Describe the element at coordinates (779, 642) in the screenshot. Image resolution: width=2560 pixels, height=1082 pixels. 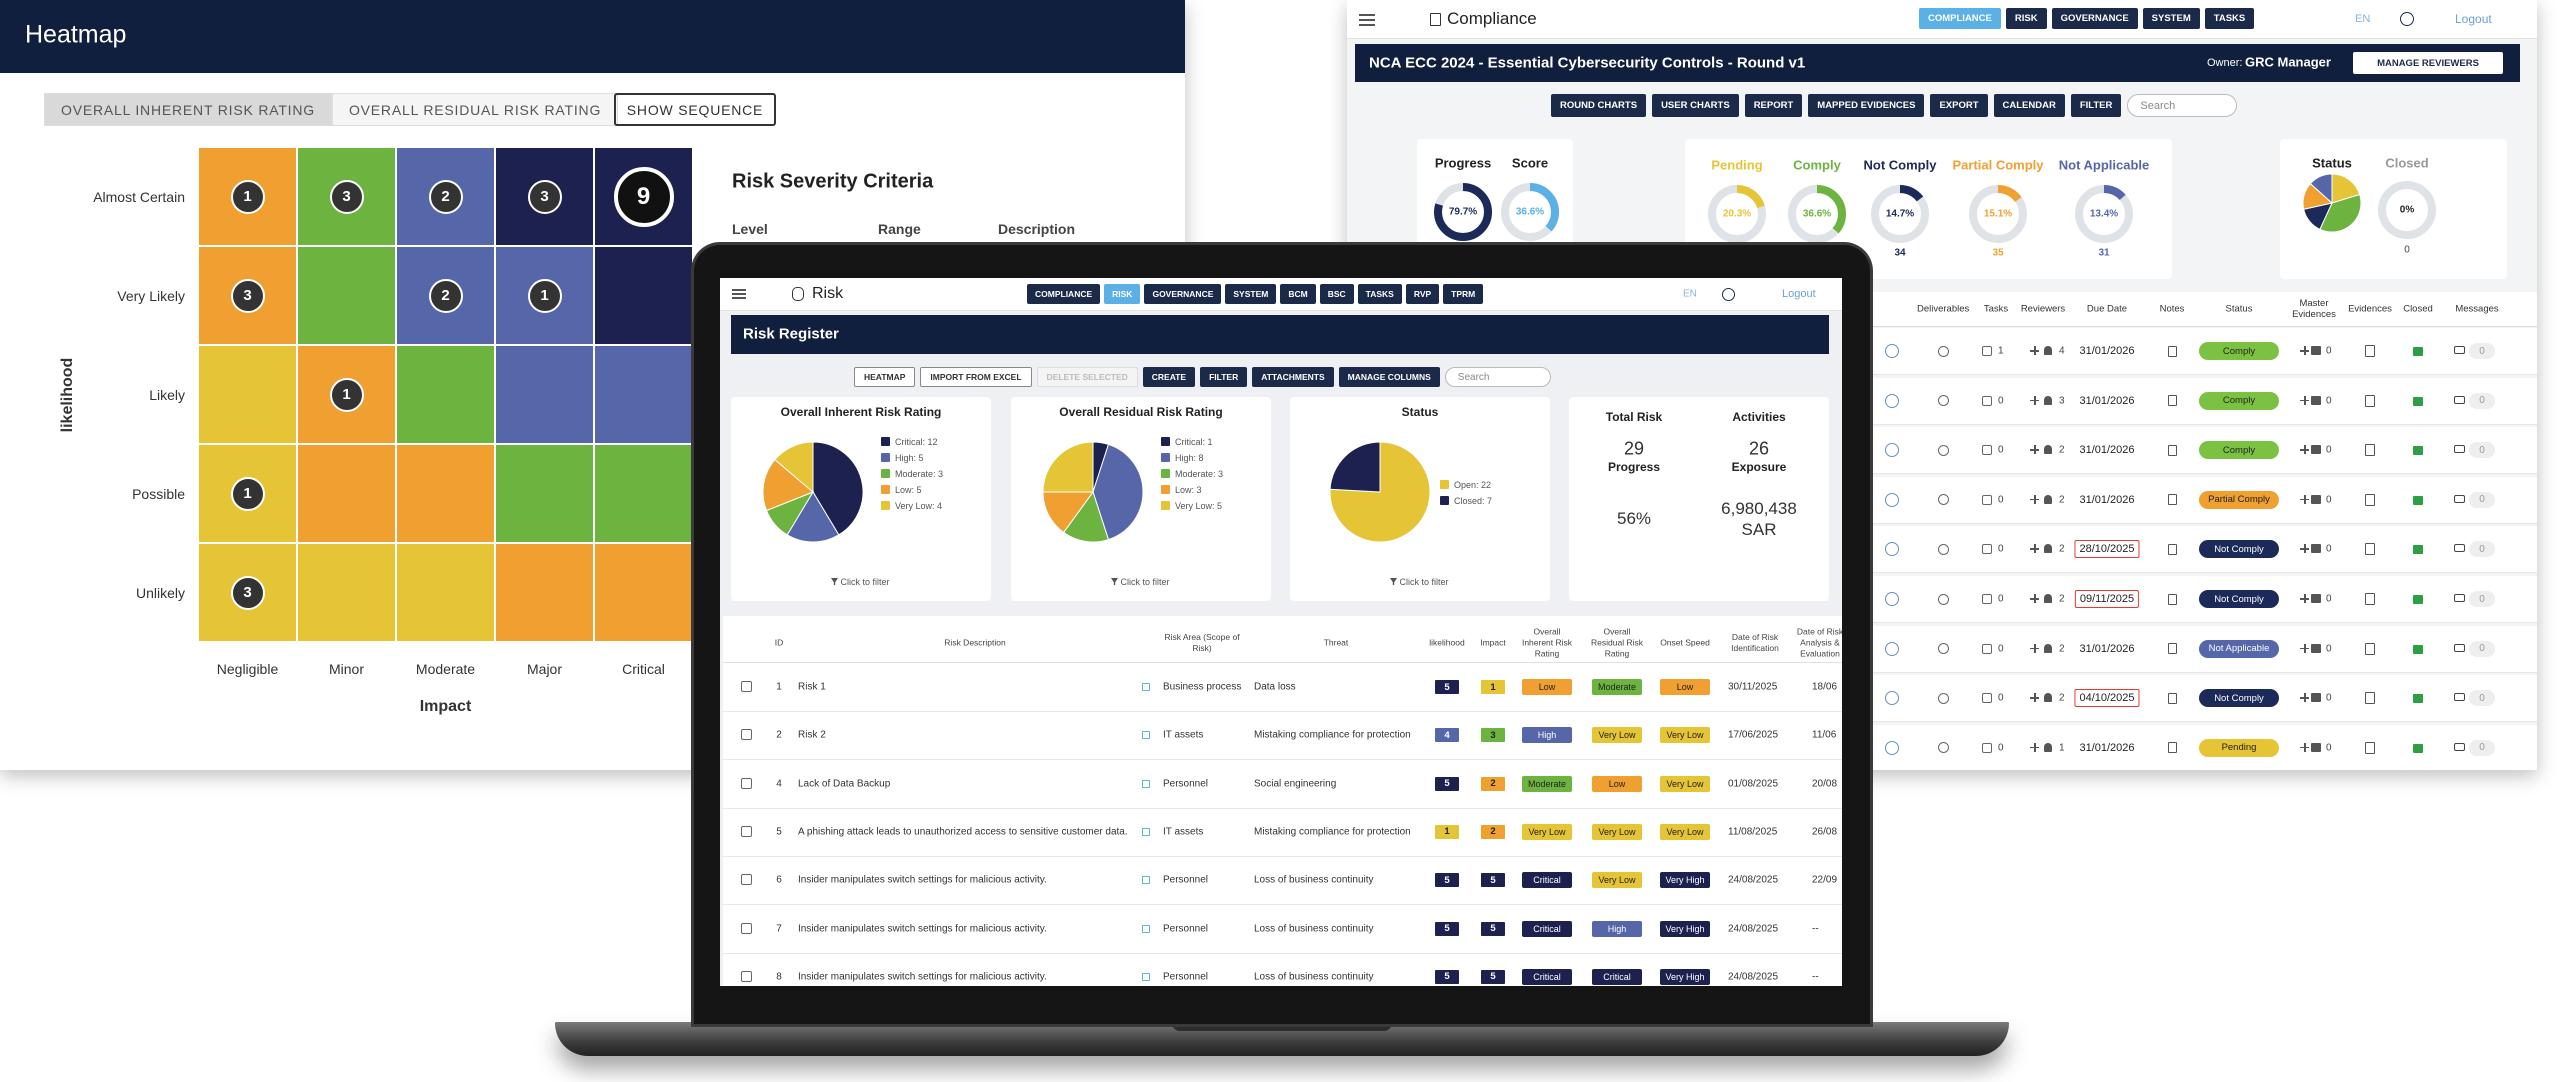
I see `column-header: ID` at that location.